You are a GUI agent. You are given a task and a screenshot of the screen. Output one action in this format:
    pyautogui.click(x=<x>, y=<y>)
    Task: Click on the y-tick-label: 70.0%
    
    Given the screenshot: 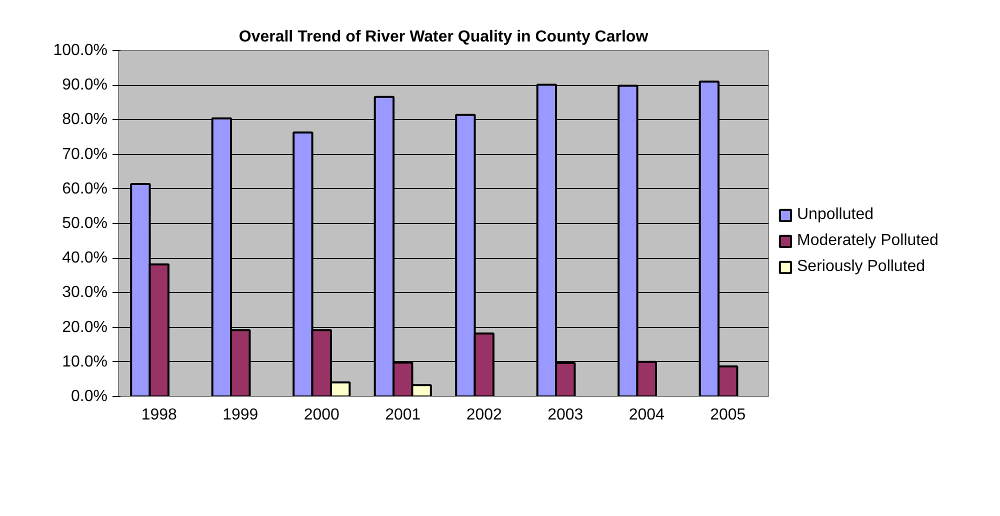 What is the action you would take?
    pyautogui.click(x=85, y=154)
    